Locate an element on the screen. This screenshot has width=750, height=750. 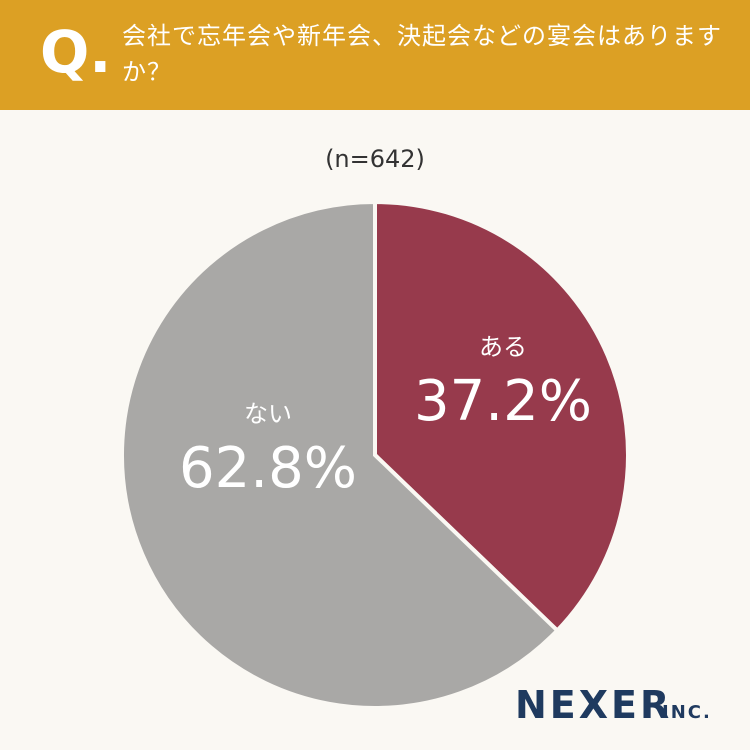
chart-subtitle: (n=642) is located at coordinates (375, 159).